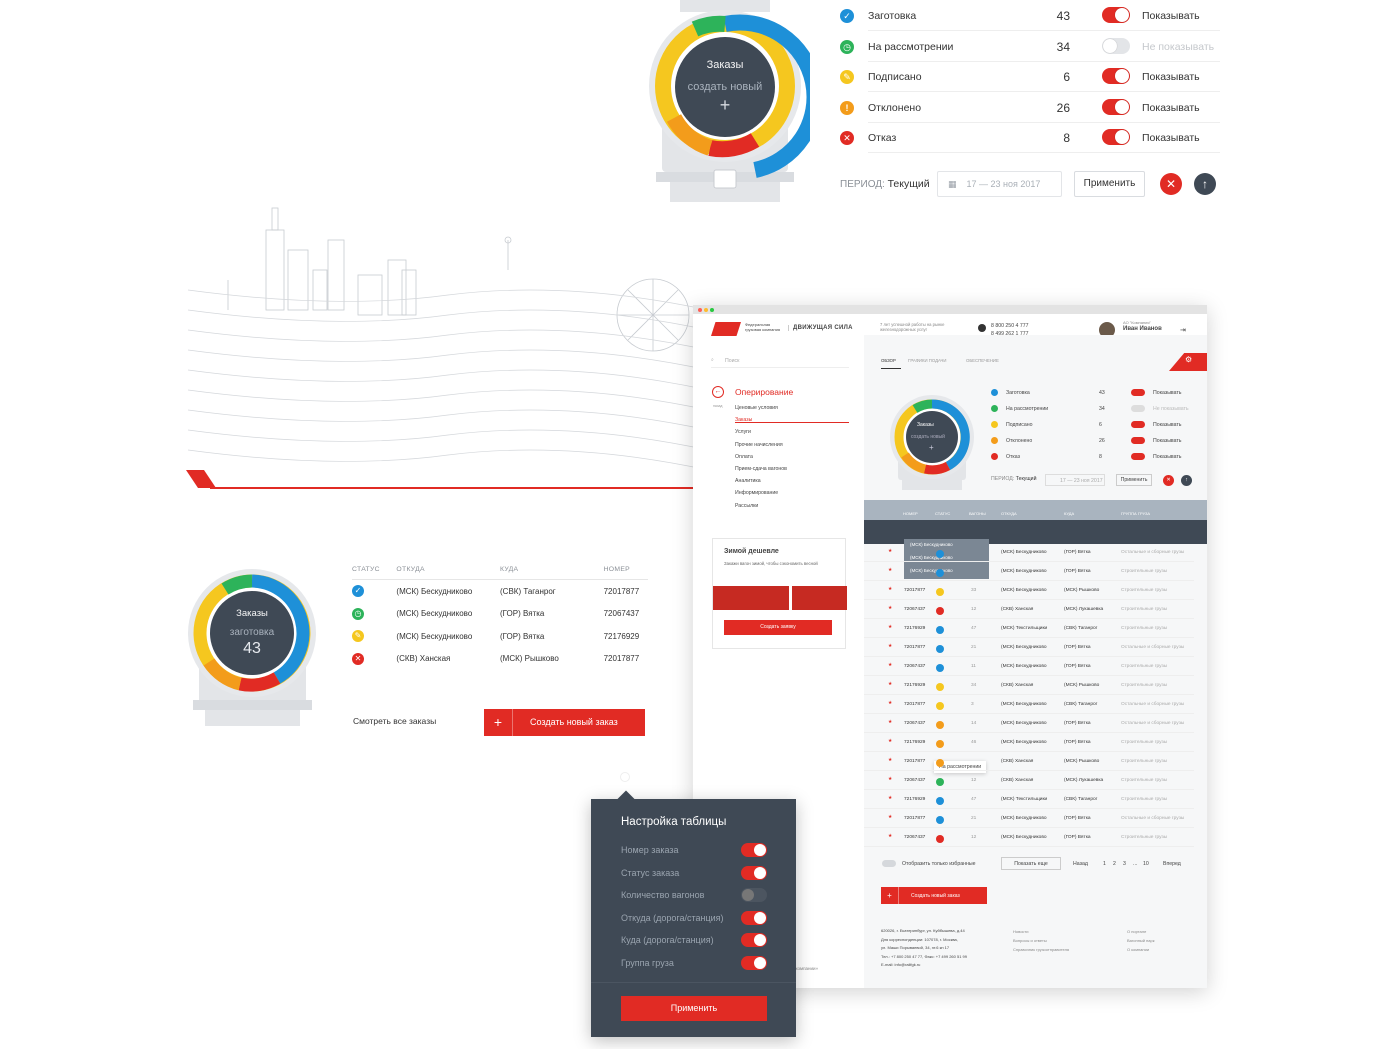 The width and height of the screenshot is (1400, 1049). I want to click on tab: ОБЕСПЕЧЕНИЕ, so click(982, 360).